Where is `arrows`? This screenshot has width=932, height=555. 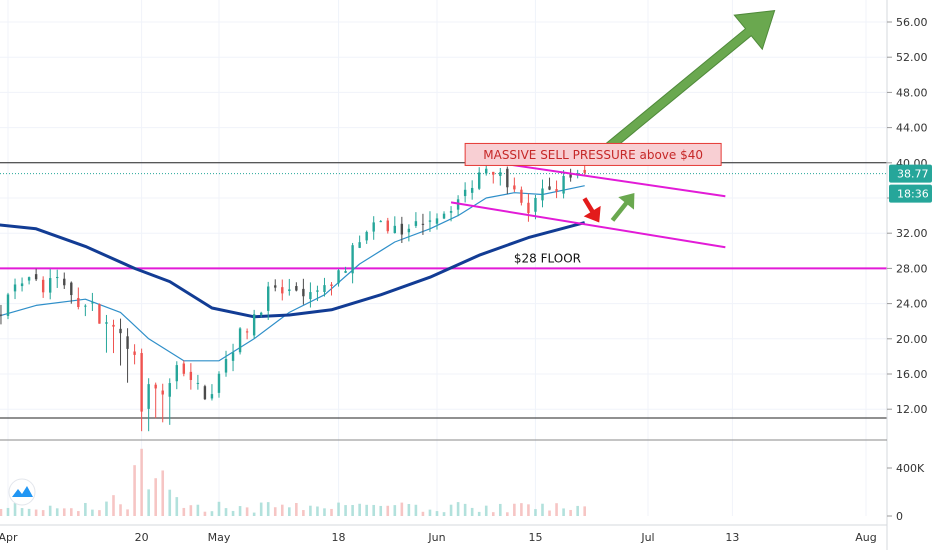
arrows is located at coordinates (679, 116).